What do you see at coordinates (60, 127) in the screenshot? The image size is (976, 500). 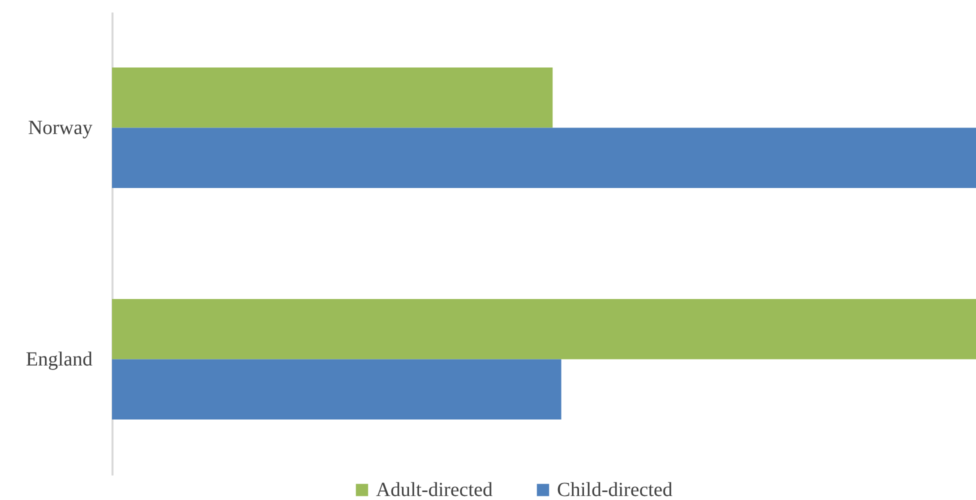 I see `y-tick-label: Norway` at bounding box center [60, 127].